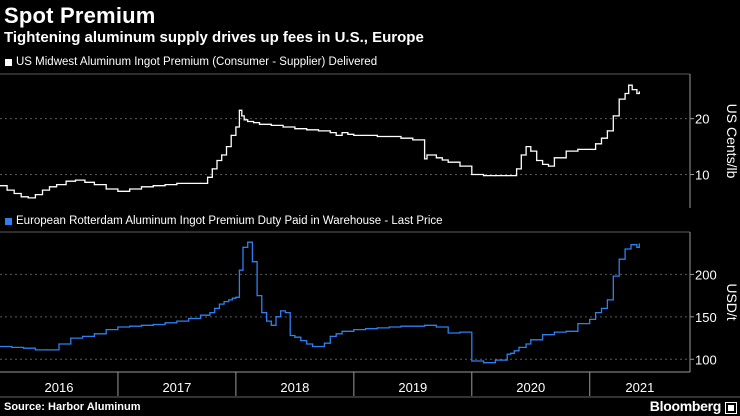  I want to click on us-y-tick-label-20: 20, so click(702, 119).